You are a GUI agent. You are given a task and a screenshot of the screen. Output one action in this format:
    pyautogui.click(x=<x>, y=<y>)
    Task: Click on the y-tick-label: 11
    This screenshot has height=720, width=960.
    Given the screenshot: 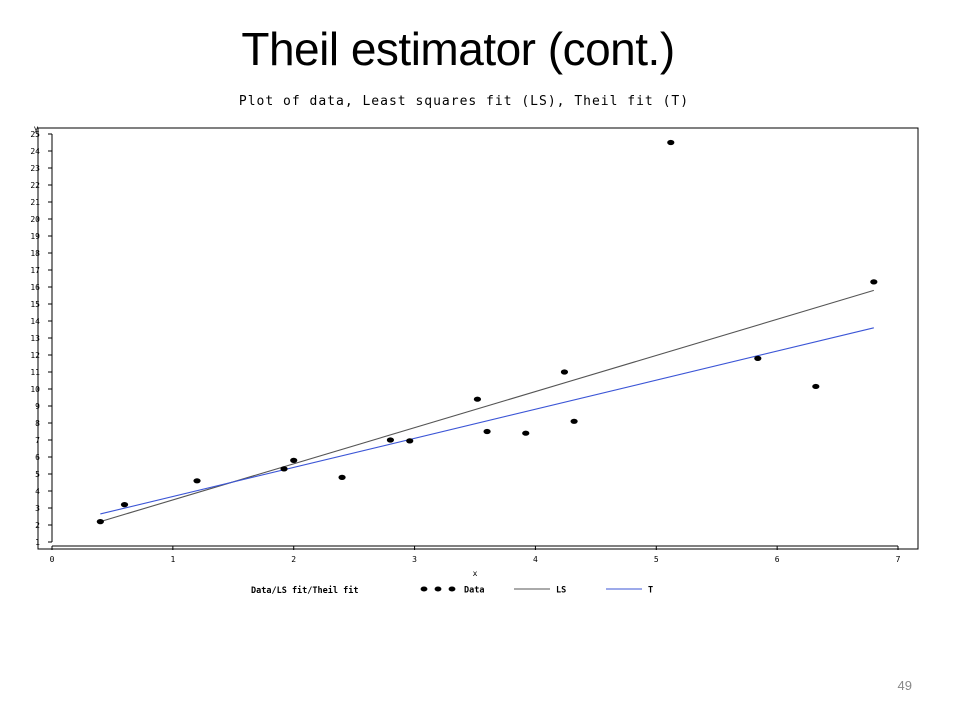 What is the action you would take?
    pyautogui.click(x=35, y=372)
    